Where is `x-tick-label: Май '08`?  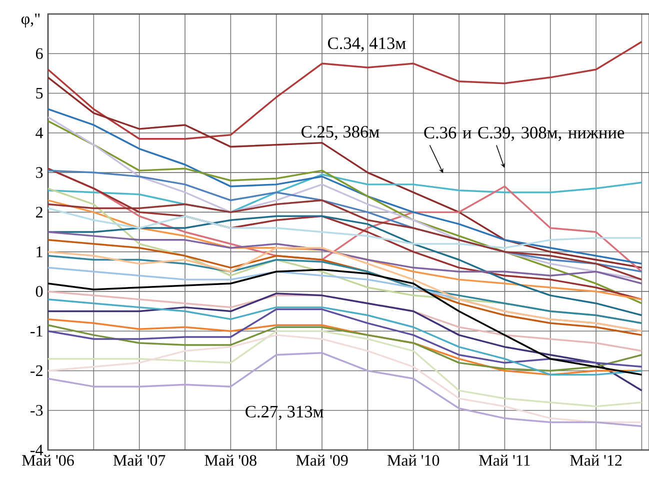
x-tick-label: Май '08 is located at coordinates (230, 460).